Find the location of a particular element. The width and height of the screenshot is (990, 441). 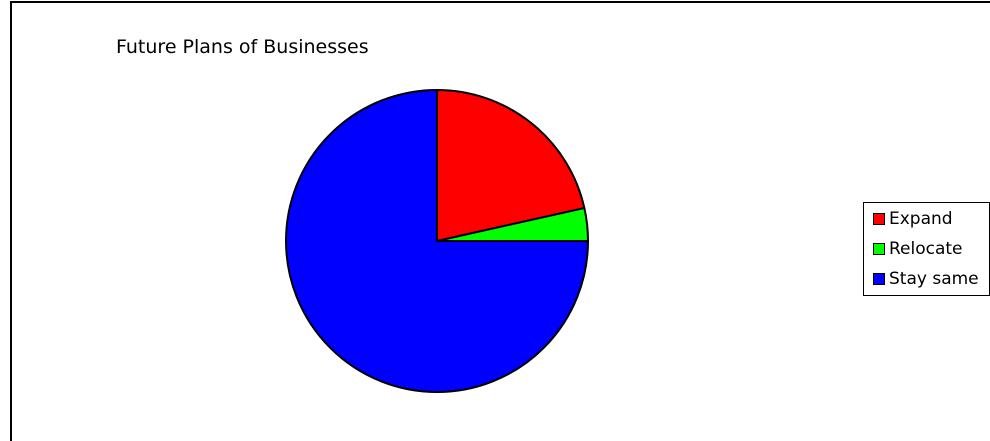

legend-label-stay-same: Stay same is located at coordinates (934, 279).